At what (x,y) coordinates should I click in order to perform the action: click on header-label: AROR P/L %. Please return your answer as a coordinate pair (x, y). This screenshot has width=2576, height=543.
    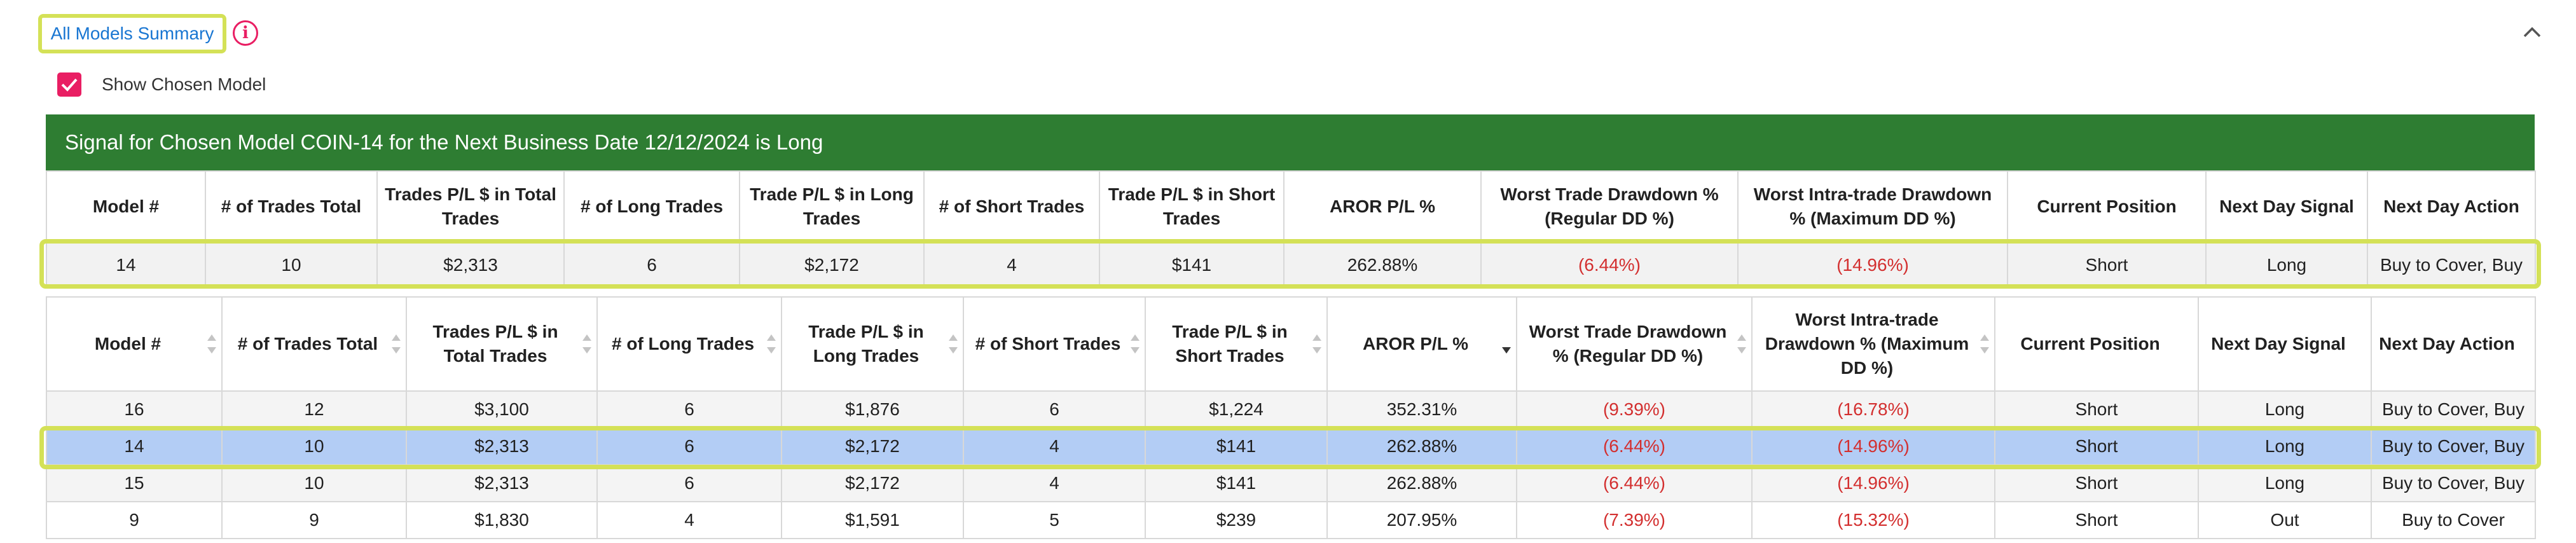
    Looking at the image, I should click on (1416, 344).